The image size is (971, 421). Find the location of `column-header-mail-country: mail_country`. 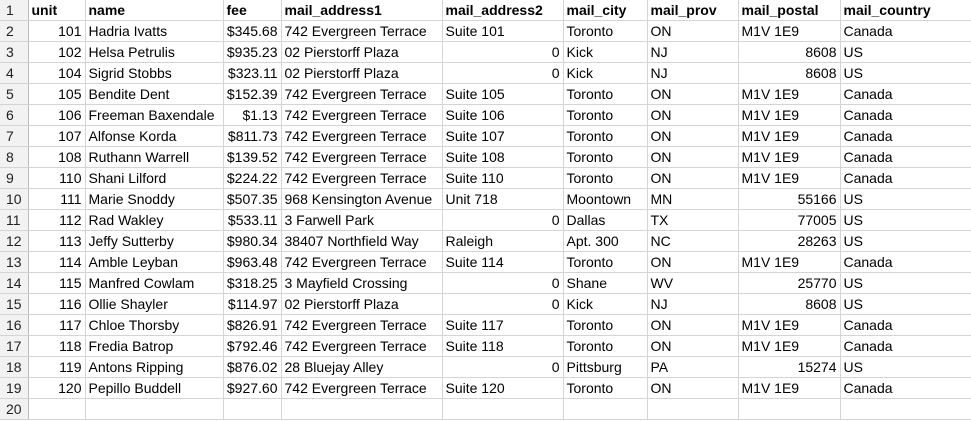

column-header-mail-country: mail_country is located at coordinates (905, 10).